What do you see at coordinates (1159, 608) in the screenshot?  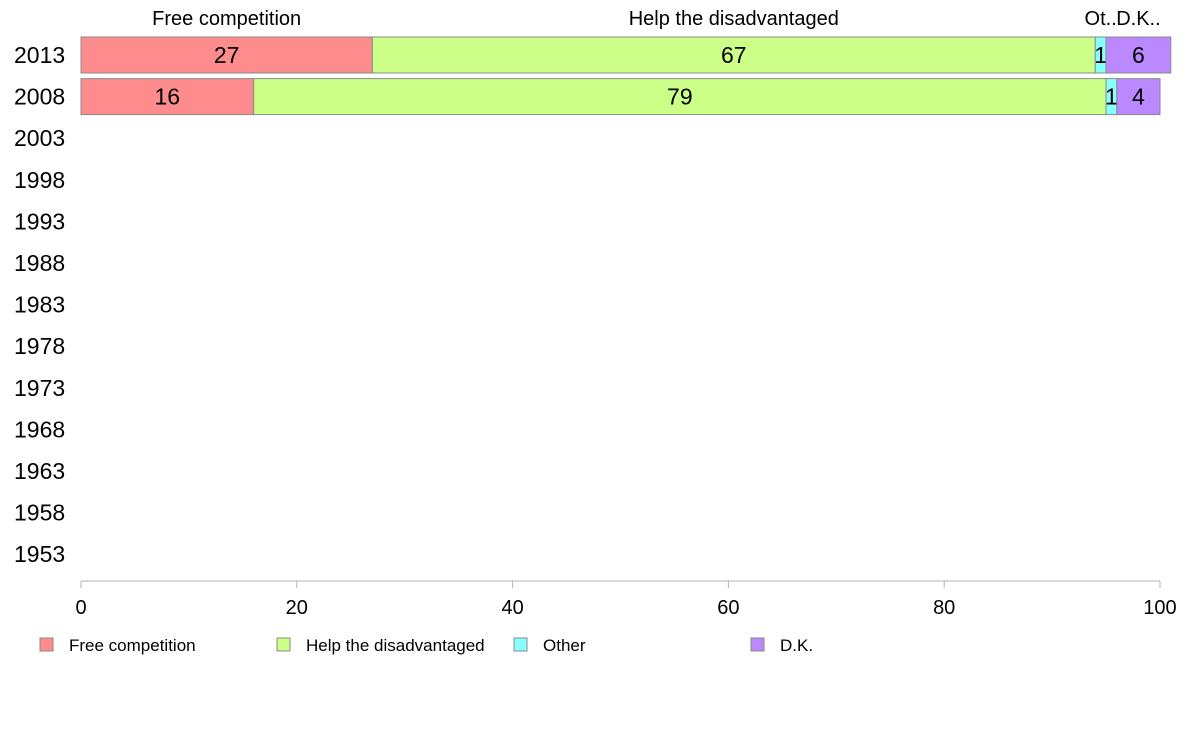 I see `x-tick-label: 100` at bounding box center [1159, 608].